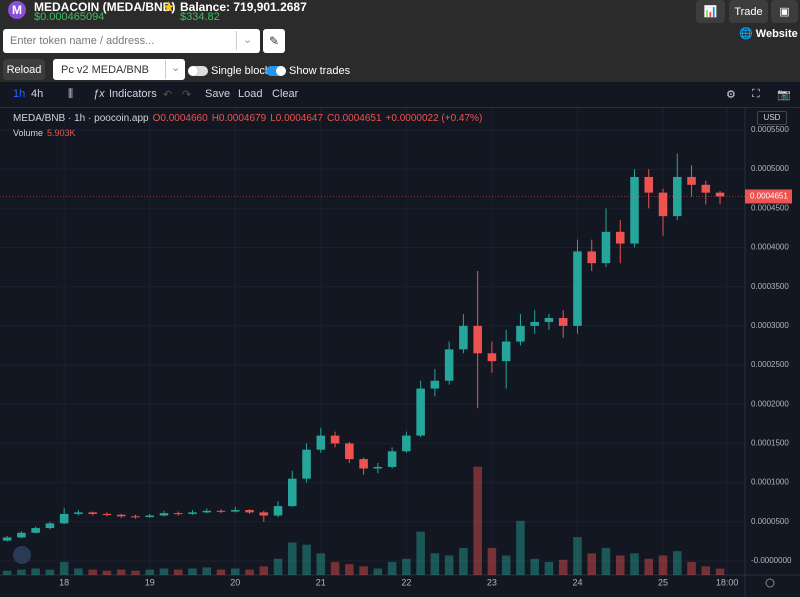 This screenshot has height=597, width=800. Describe the element at coordinates (24, 69) in the screenshot. I see `reload-button: Reload` at that location.